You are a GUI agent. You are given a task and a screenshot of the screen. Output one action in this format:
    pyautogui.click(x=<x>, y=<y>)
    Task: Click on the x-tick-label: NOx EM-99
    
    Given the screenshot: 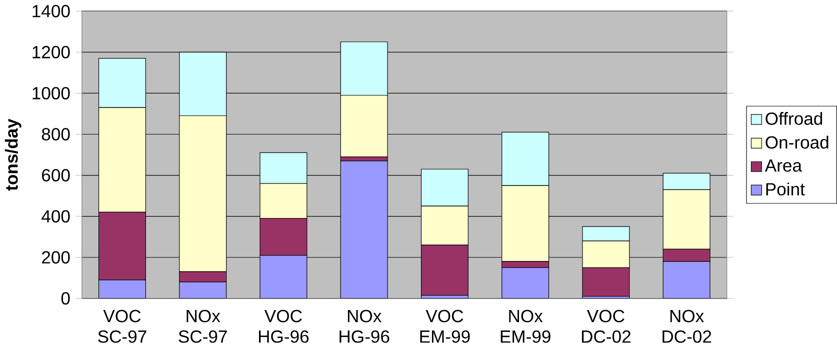 What is the action you would take?
    pyautogui.click(x=525, y=326)
    